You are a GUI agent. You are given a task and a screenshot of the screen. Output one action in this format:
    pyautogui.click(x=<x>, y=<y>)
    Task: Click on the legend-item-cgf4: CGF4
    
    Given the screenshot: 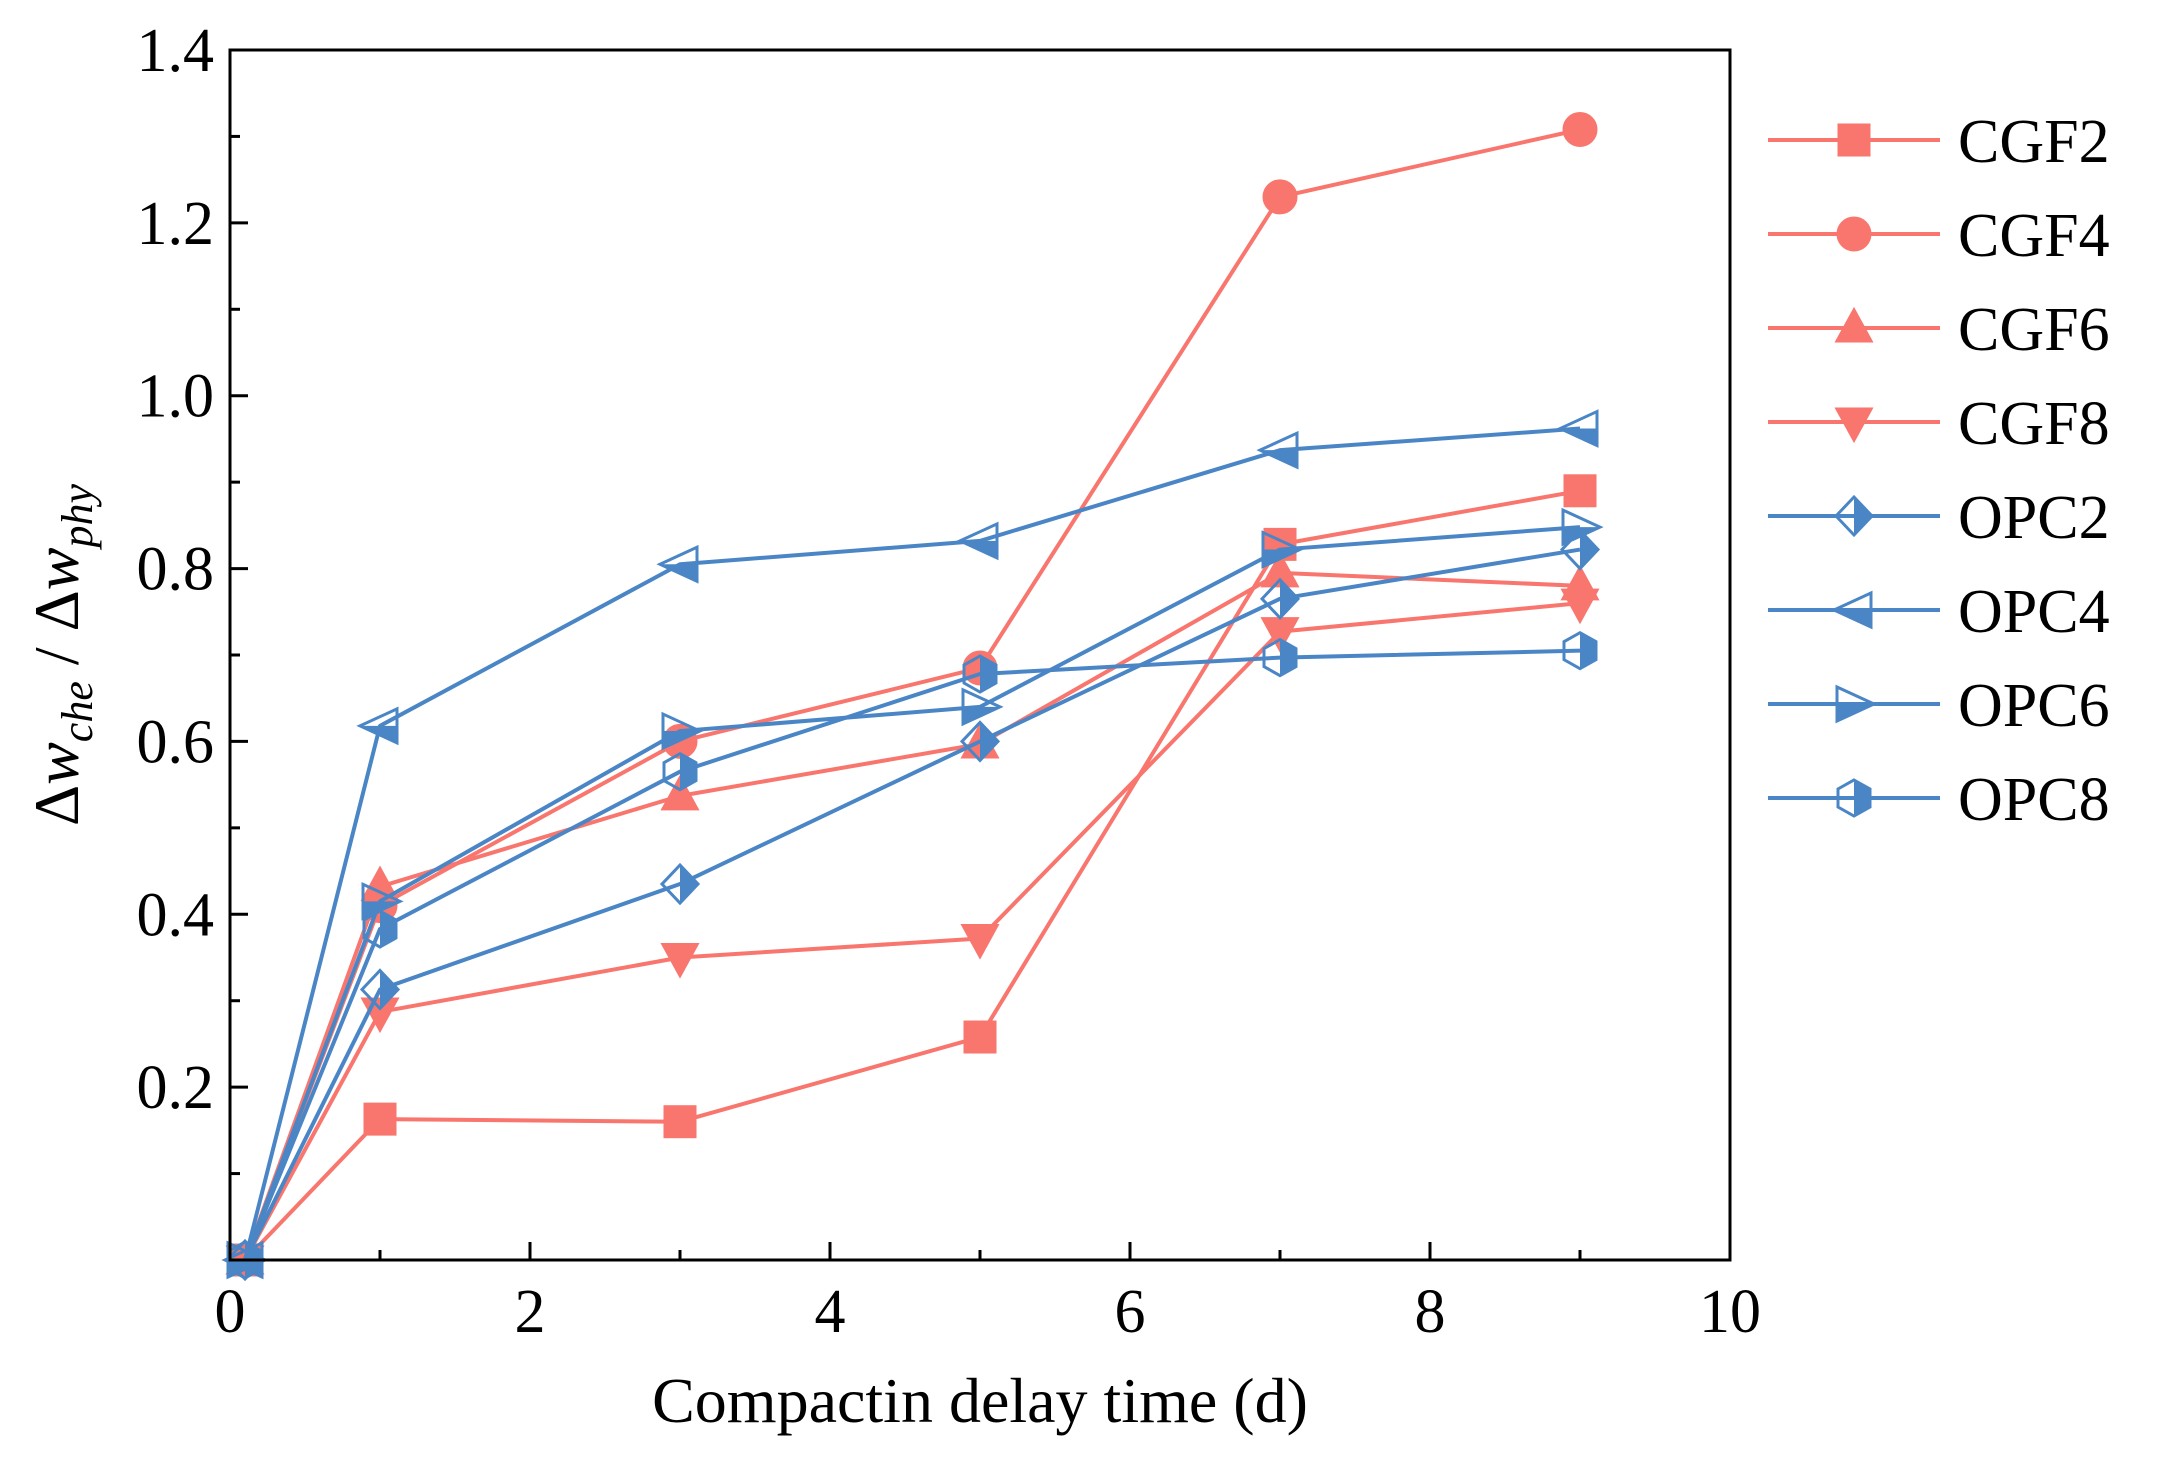 What is the action you would take?
    pyautogui.click(x=1939, y=236)
    